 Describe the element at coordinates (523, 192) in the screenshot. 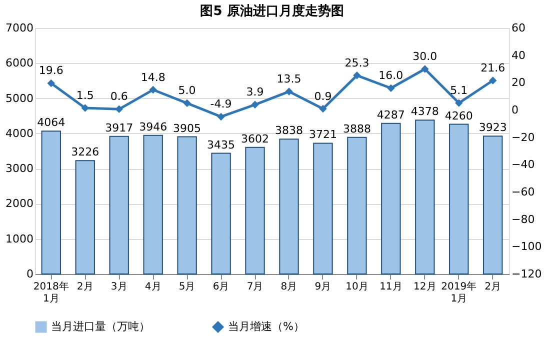

I see `y2-tick-label: −60` at that location.